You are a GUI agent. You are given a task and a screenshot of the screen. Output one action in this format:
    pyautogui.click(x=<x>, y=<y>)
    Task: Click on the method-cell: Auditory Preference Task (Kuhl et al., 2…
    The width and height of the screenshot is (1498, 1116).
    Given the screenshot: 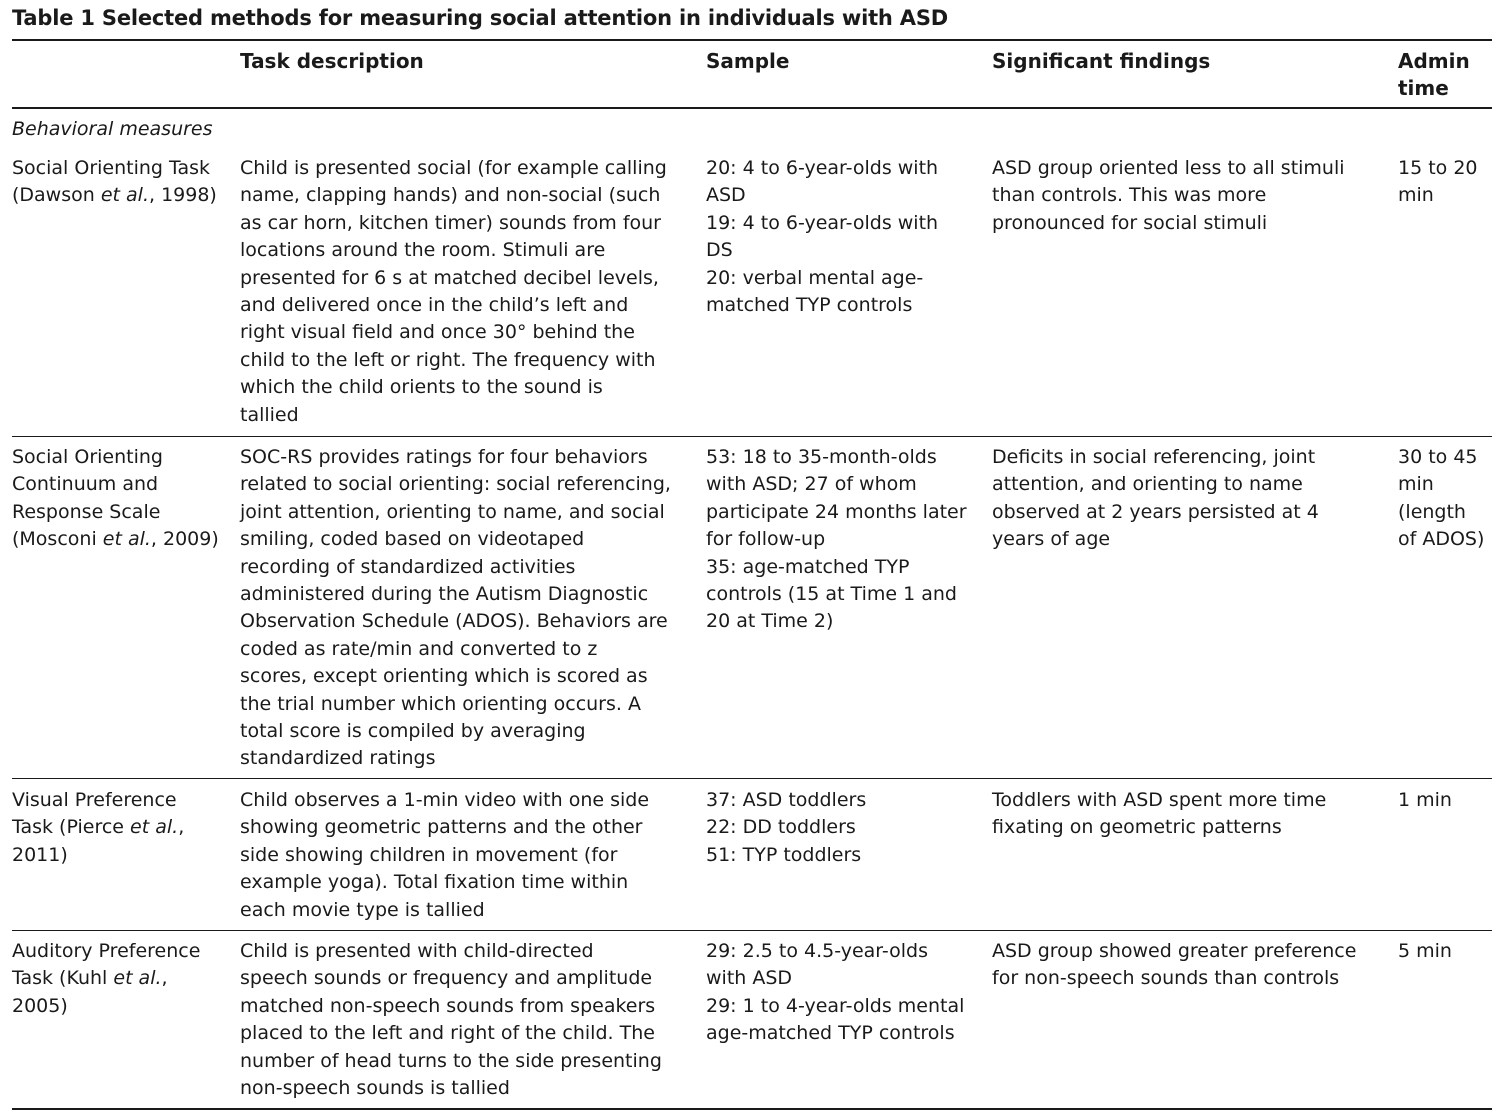 What is the action you would take?
    pyautogui.click(x=119, y=979)
    